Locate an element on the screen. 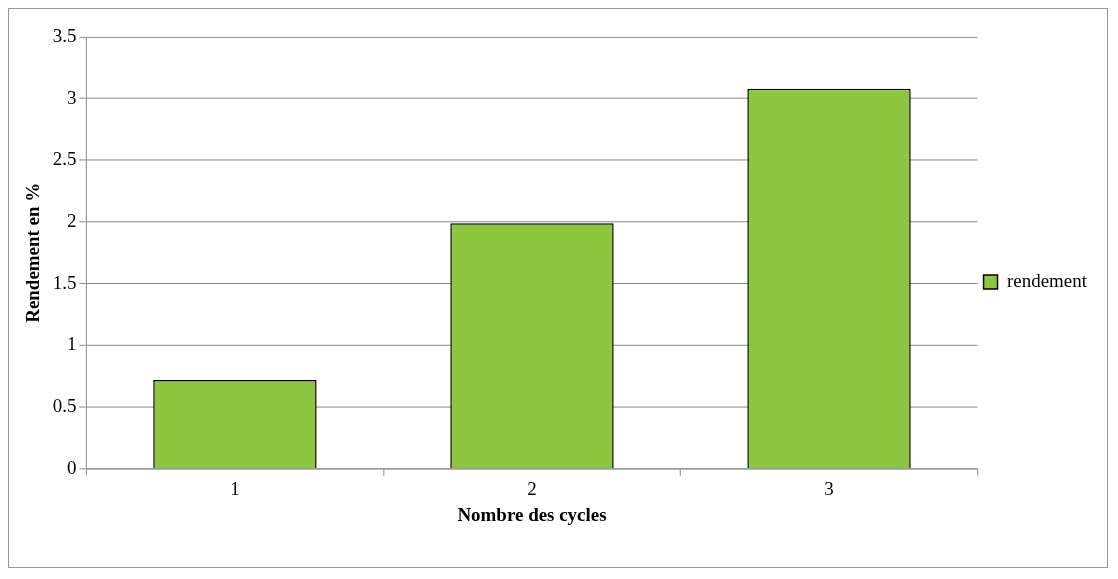 The width and height of the screenshot is (1118, 579). y-tick-label: 3 is located at coordinates (71, 97).